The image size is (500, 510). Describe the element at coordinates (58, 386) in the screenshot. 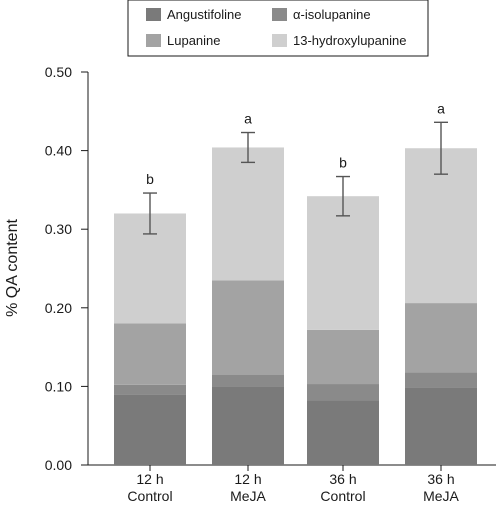

I see `y-tick-label: 0.10` at that location.